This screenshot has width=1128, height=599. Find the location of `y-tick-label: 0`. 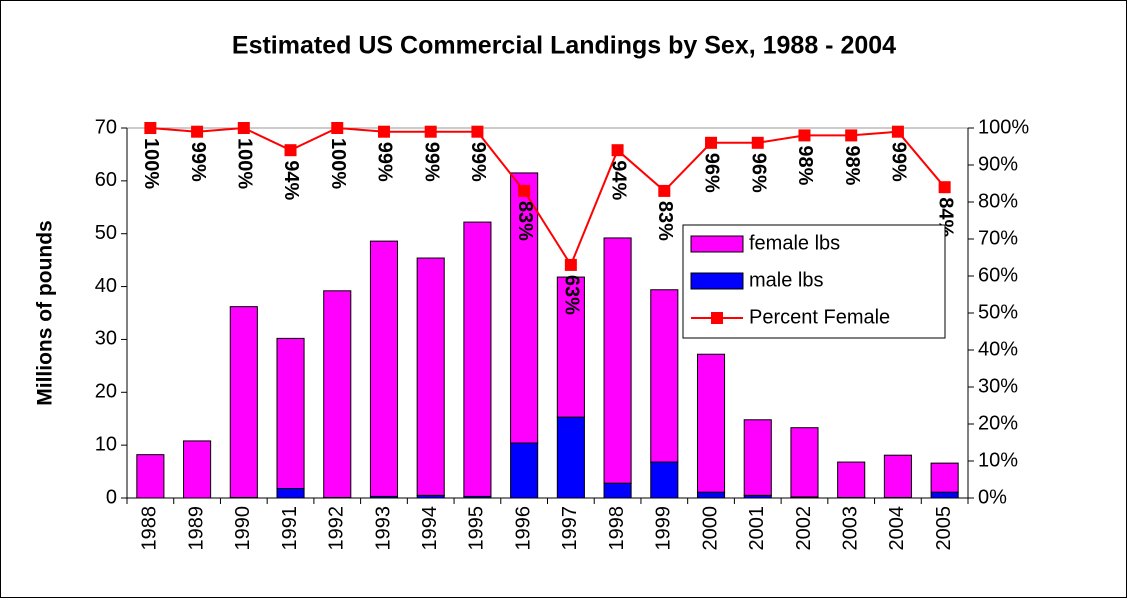

y-tick-label: 0 is located at coordinates (111, 497).